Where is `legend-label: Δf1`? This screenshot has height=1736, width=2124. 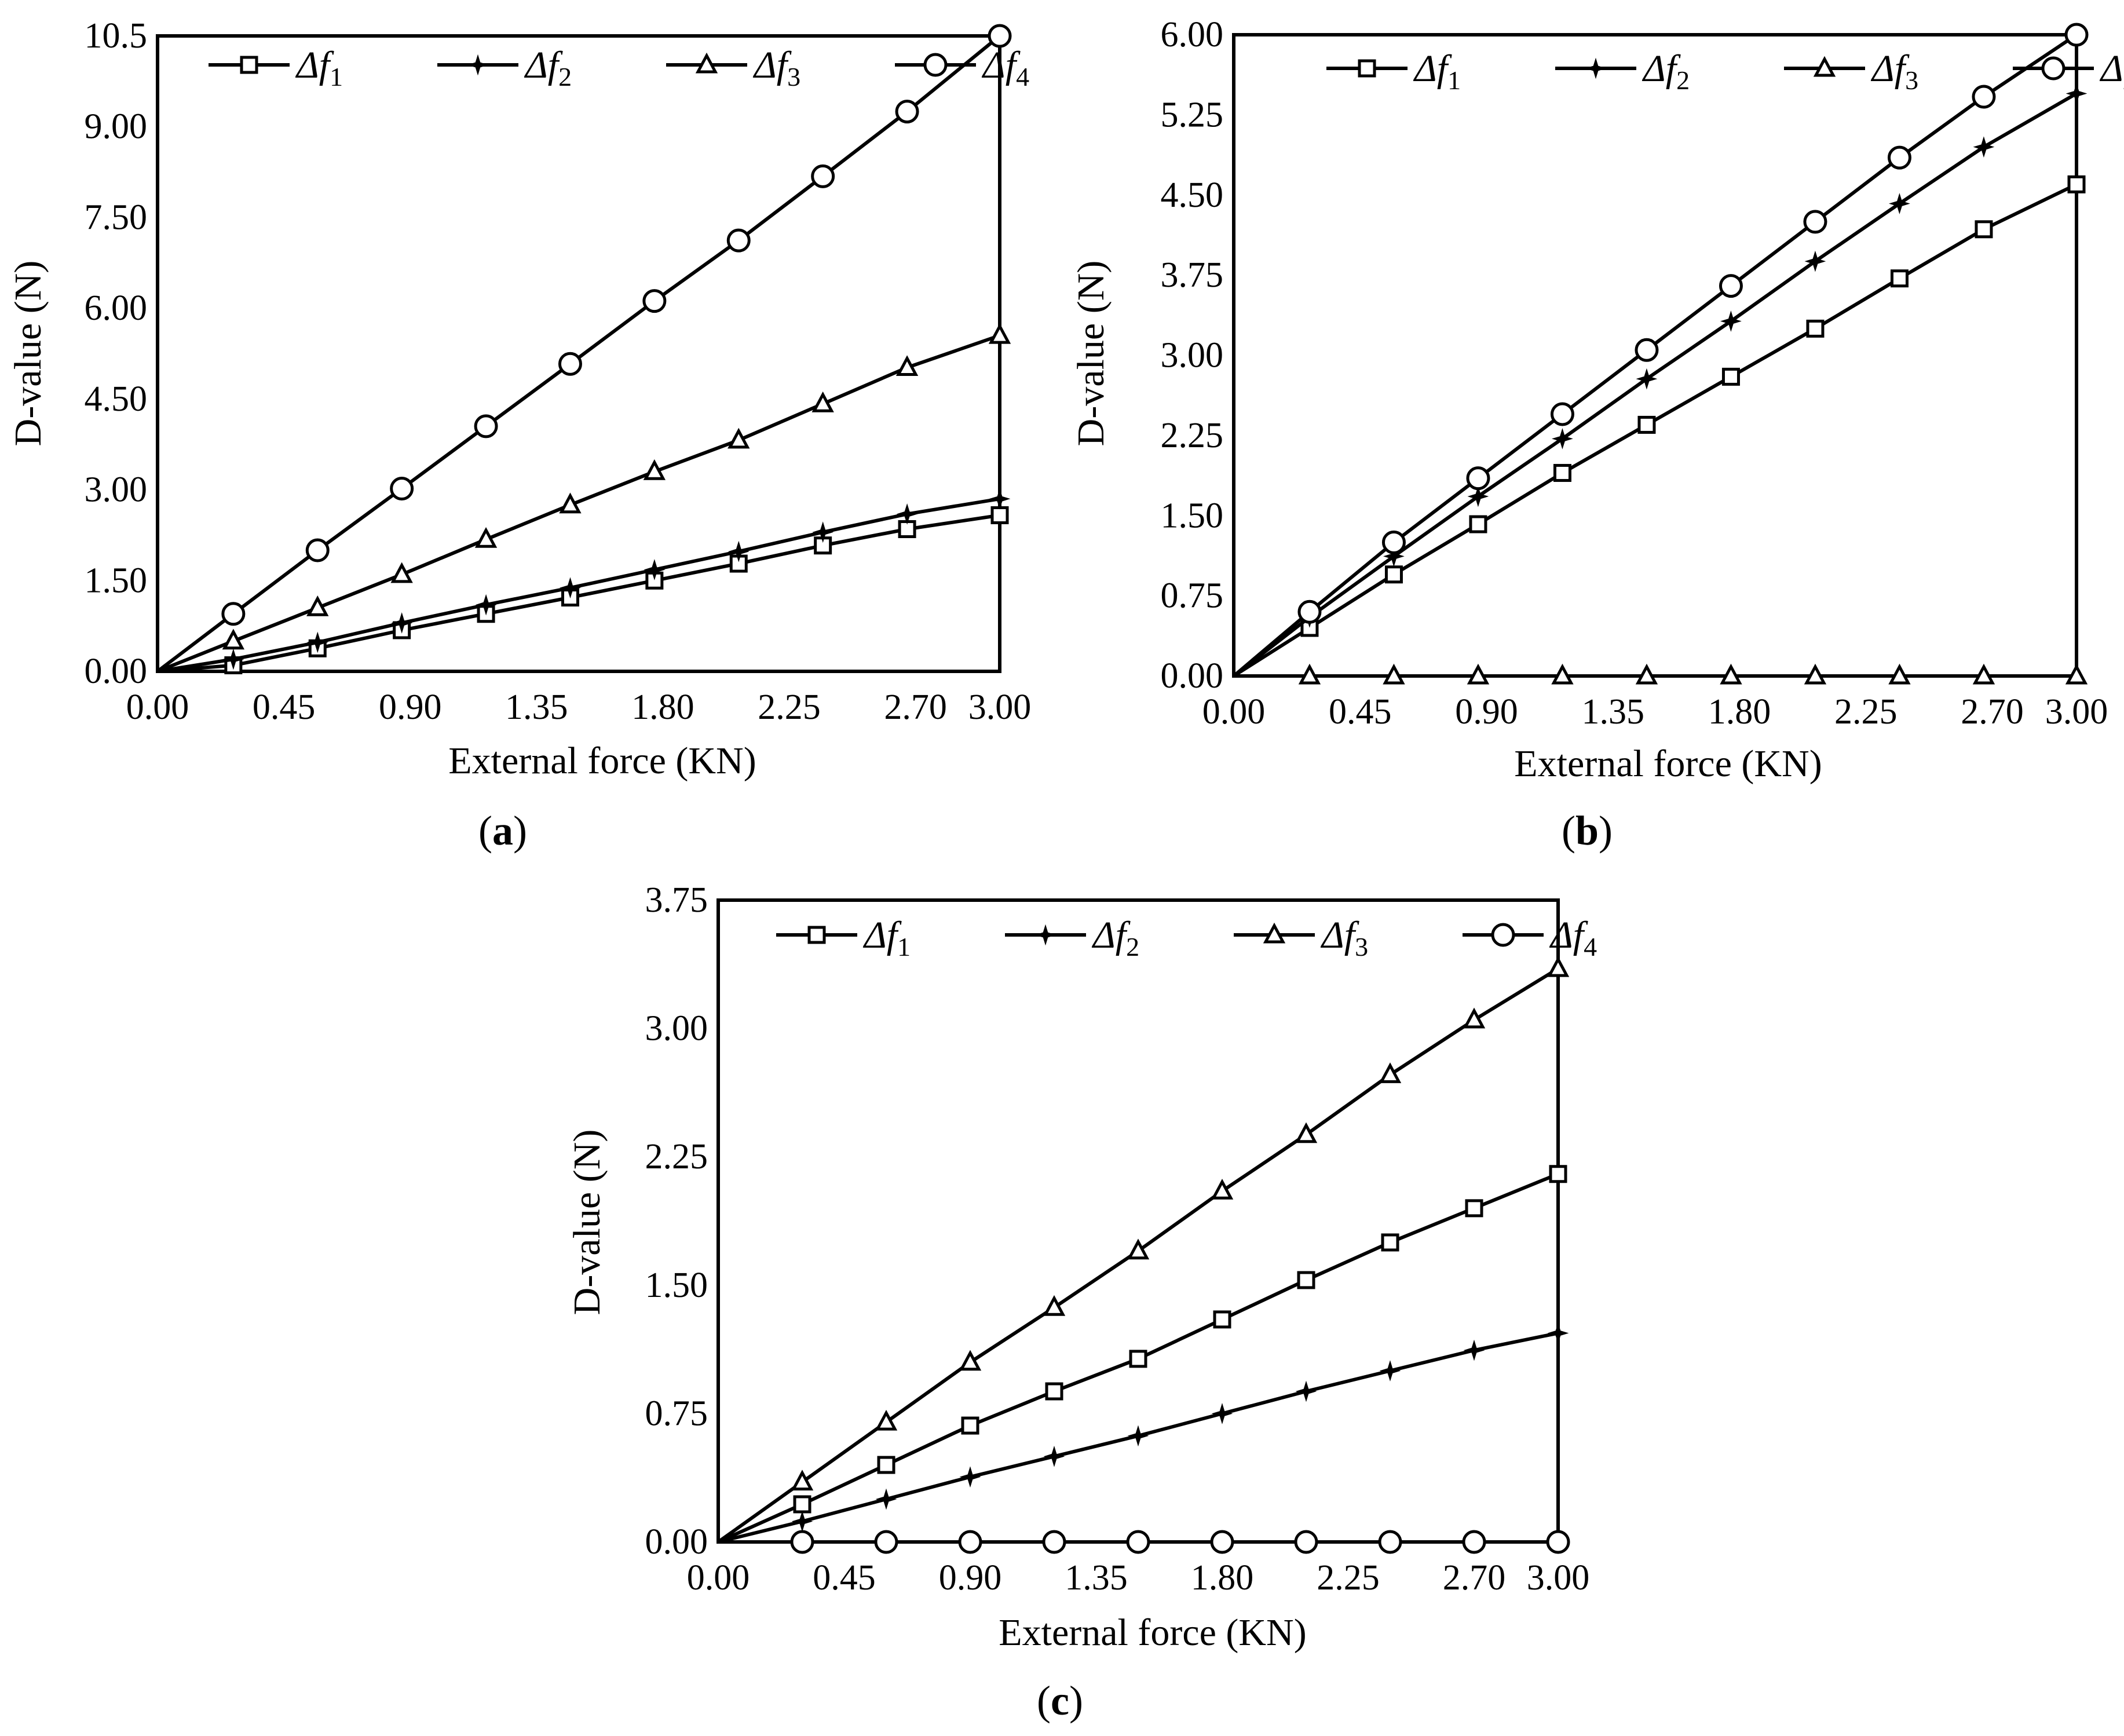
legend-label: Δf1 is located at coordinates (319, 68).